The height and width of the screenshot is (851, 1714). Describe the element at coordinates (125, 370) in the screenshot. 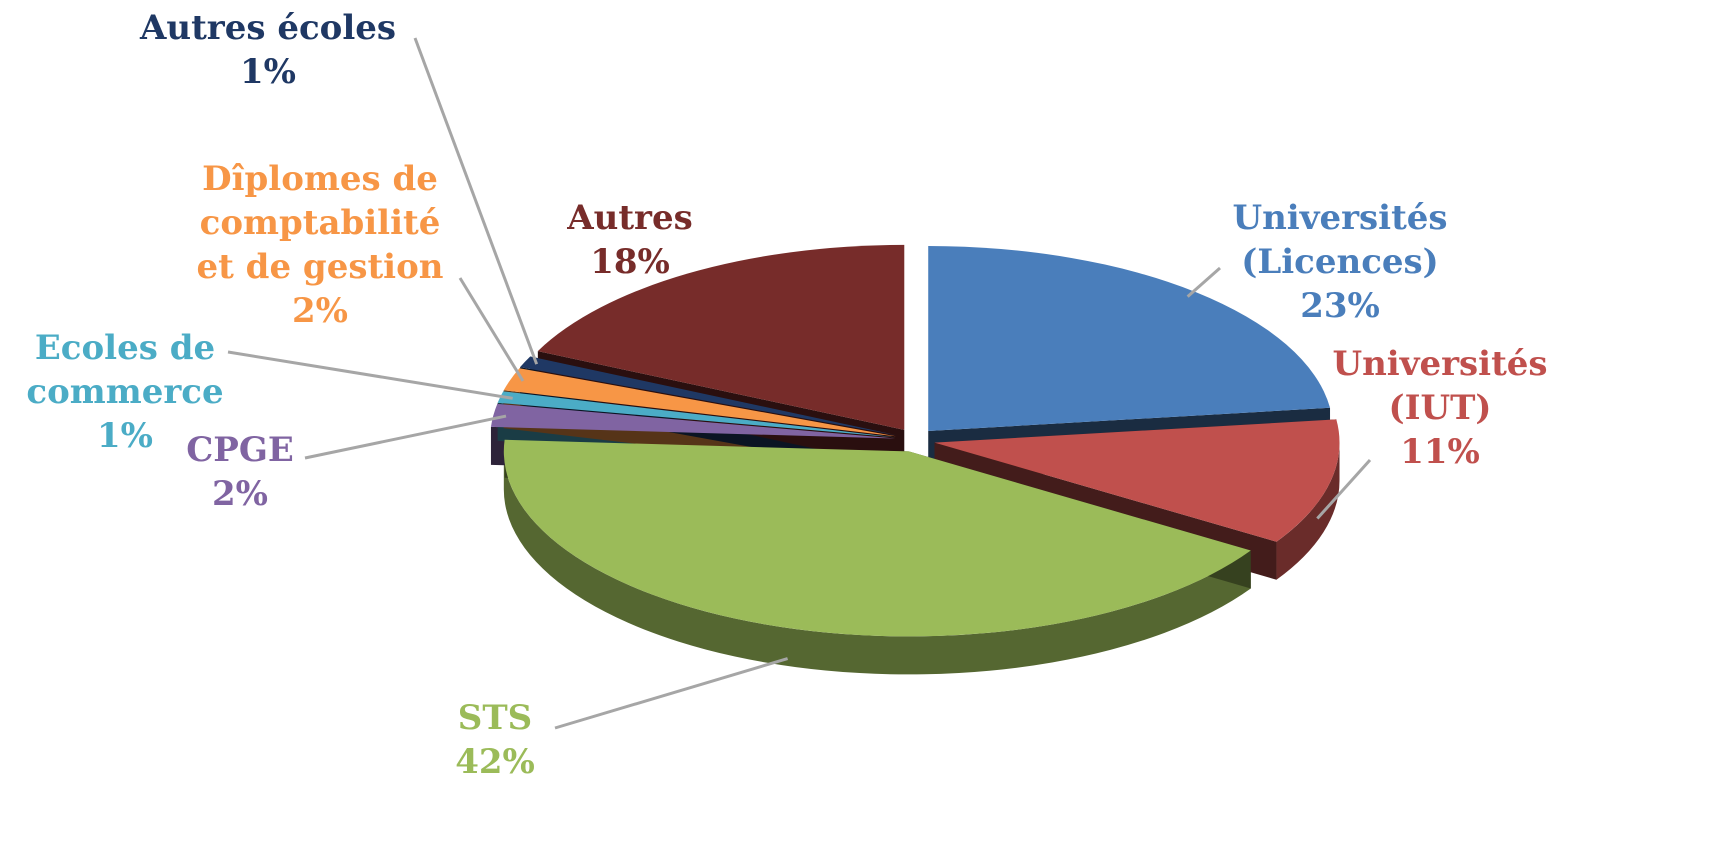

I see `category-label: Ecoles de commerce` at that location.